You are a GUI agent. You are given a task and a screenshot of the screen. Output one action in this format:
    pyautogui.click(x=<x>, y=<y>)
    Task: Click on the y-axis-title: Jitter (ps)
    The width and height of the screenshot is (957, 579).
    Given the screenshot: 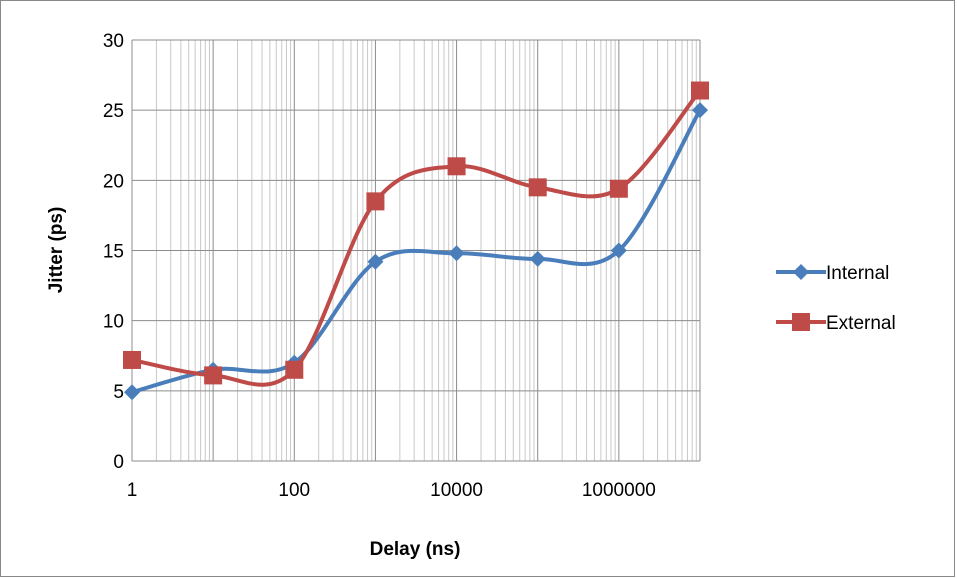 What is the action you would take?
    pyautogui.click(x=56, y=250)
    